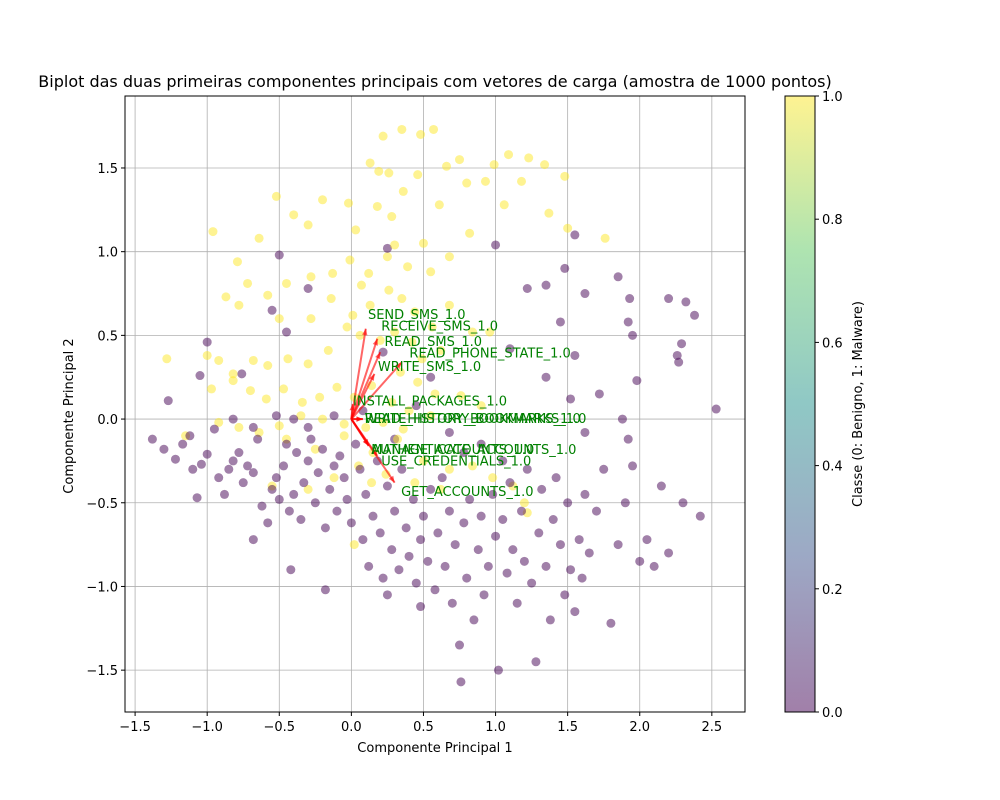  Describe the element at coordinates (351, 727) in the screenshot. I see `x-tick-label: 0.0` at that location.